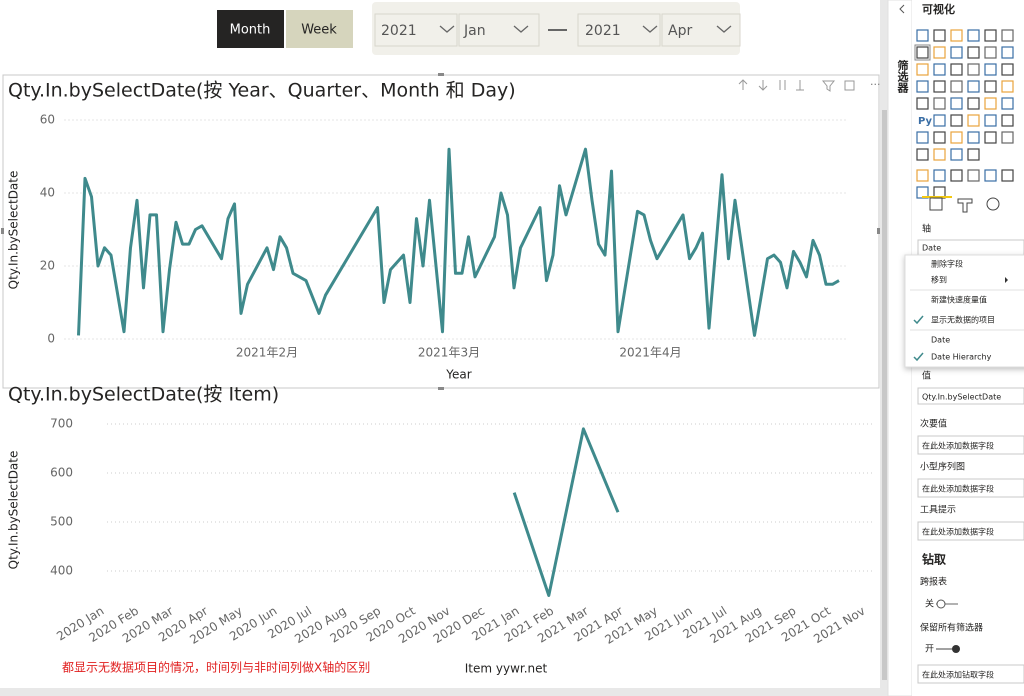 Image resolution: width=1024 pixels, height=696 pixels. What do you see at coordinates (441, 388) in the screenshot?
I see `handle` at bounding box center [441, 388].